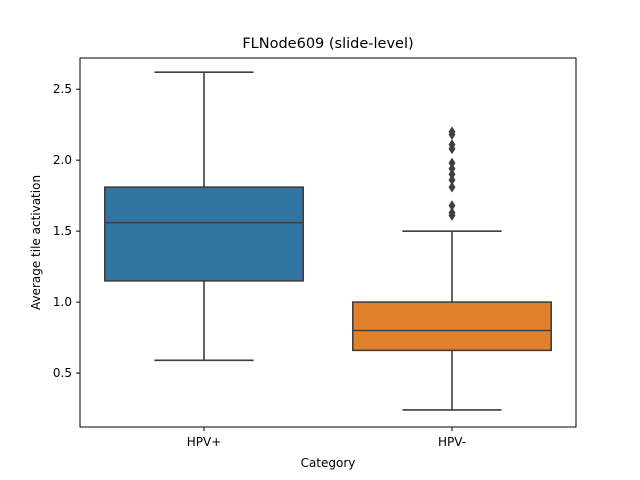 Image resolution: width=640 pixels, height=480 pixels. What do you see at coordinates (327, 44) in the screenshot?
I see `chart-title: FLNode609 (slide-level)` at bounding box center [327, 44].